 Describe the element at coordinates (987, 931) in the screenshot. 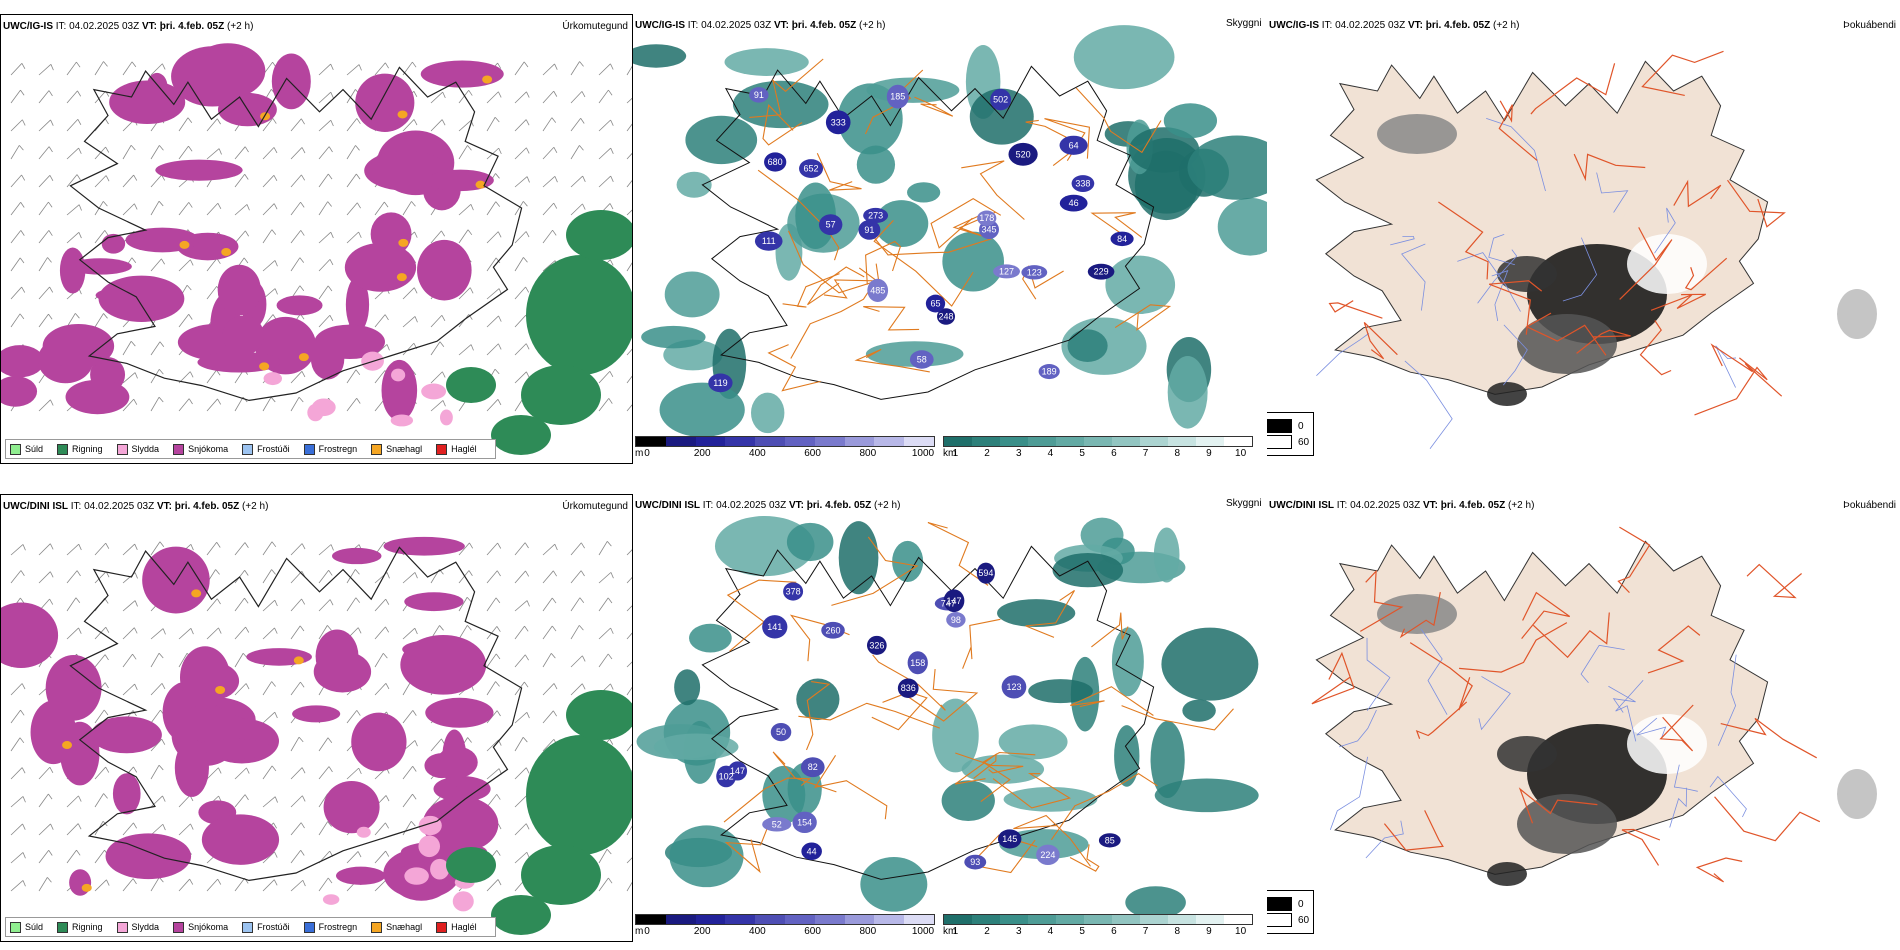

I see `colorbar-tick: 2` at that location.